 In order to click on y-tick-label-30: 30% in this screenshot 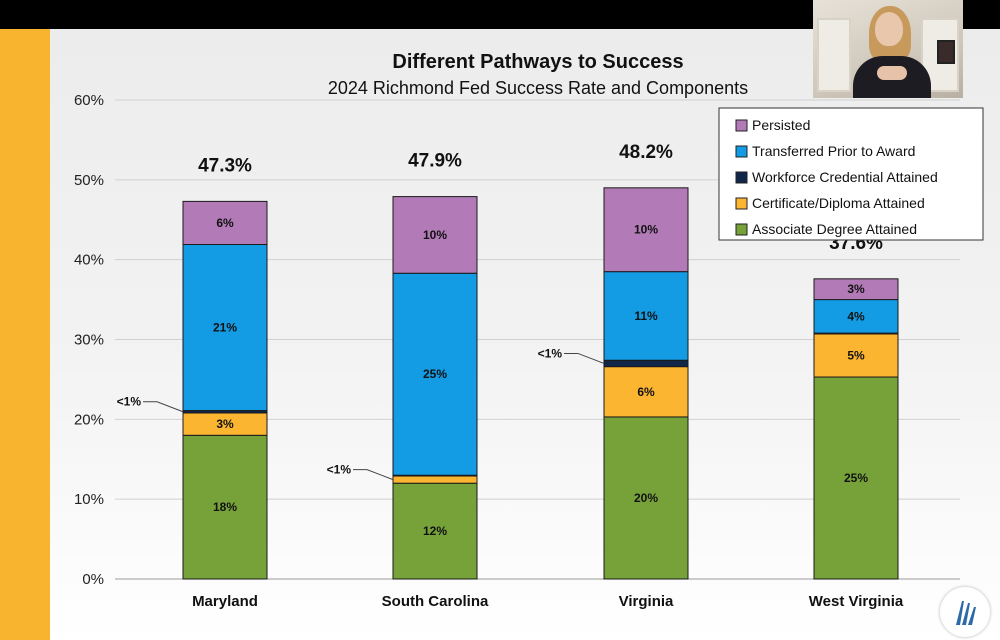, I will do `click(89, 340)`.